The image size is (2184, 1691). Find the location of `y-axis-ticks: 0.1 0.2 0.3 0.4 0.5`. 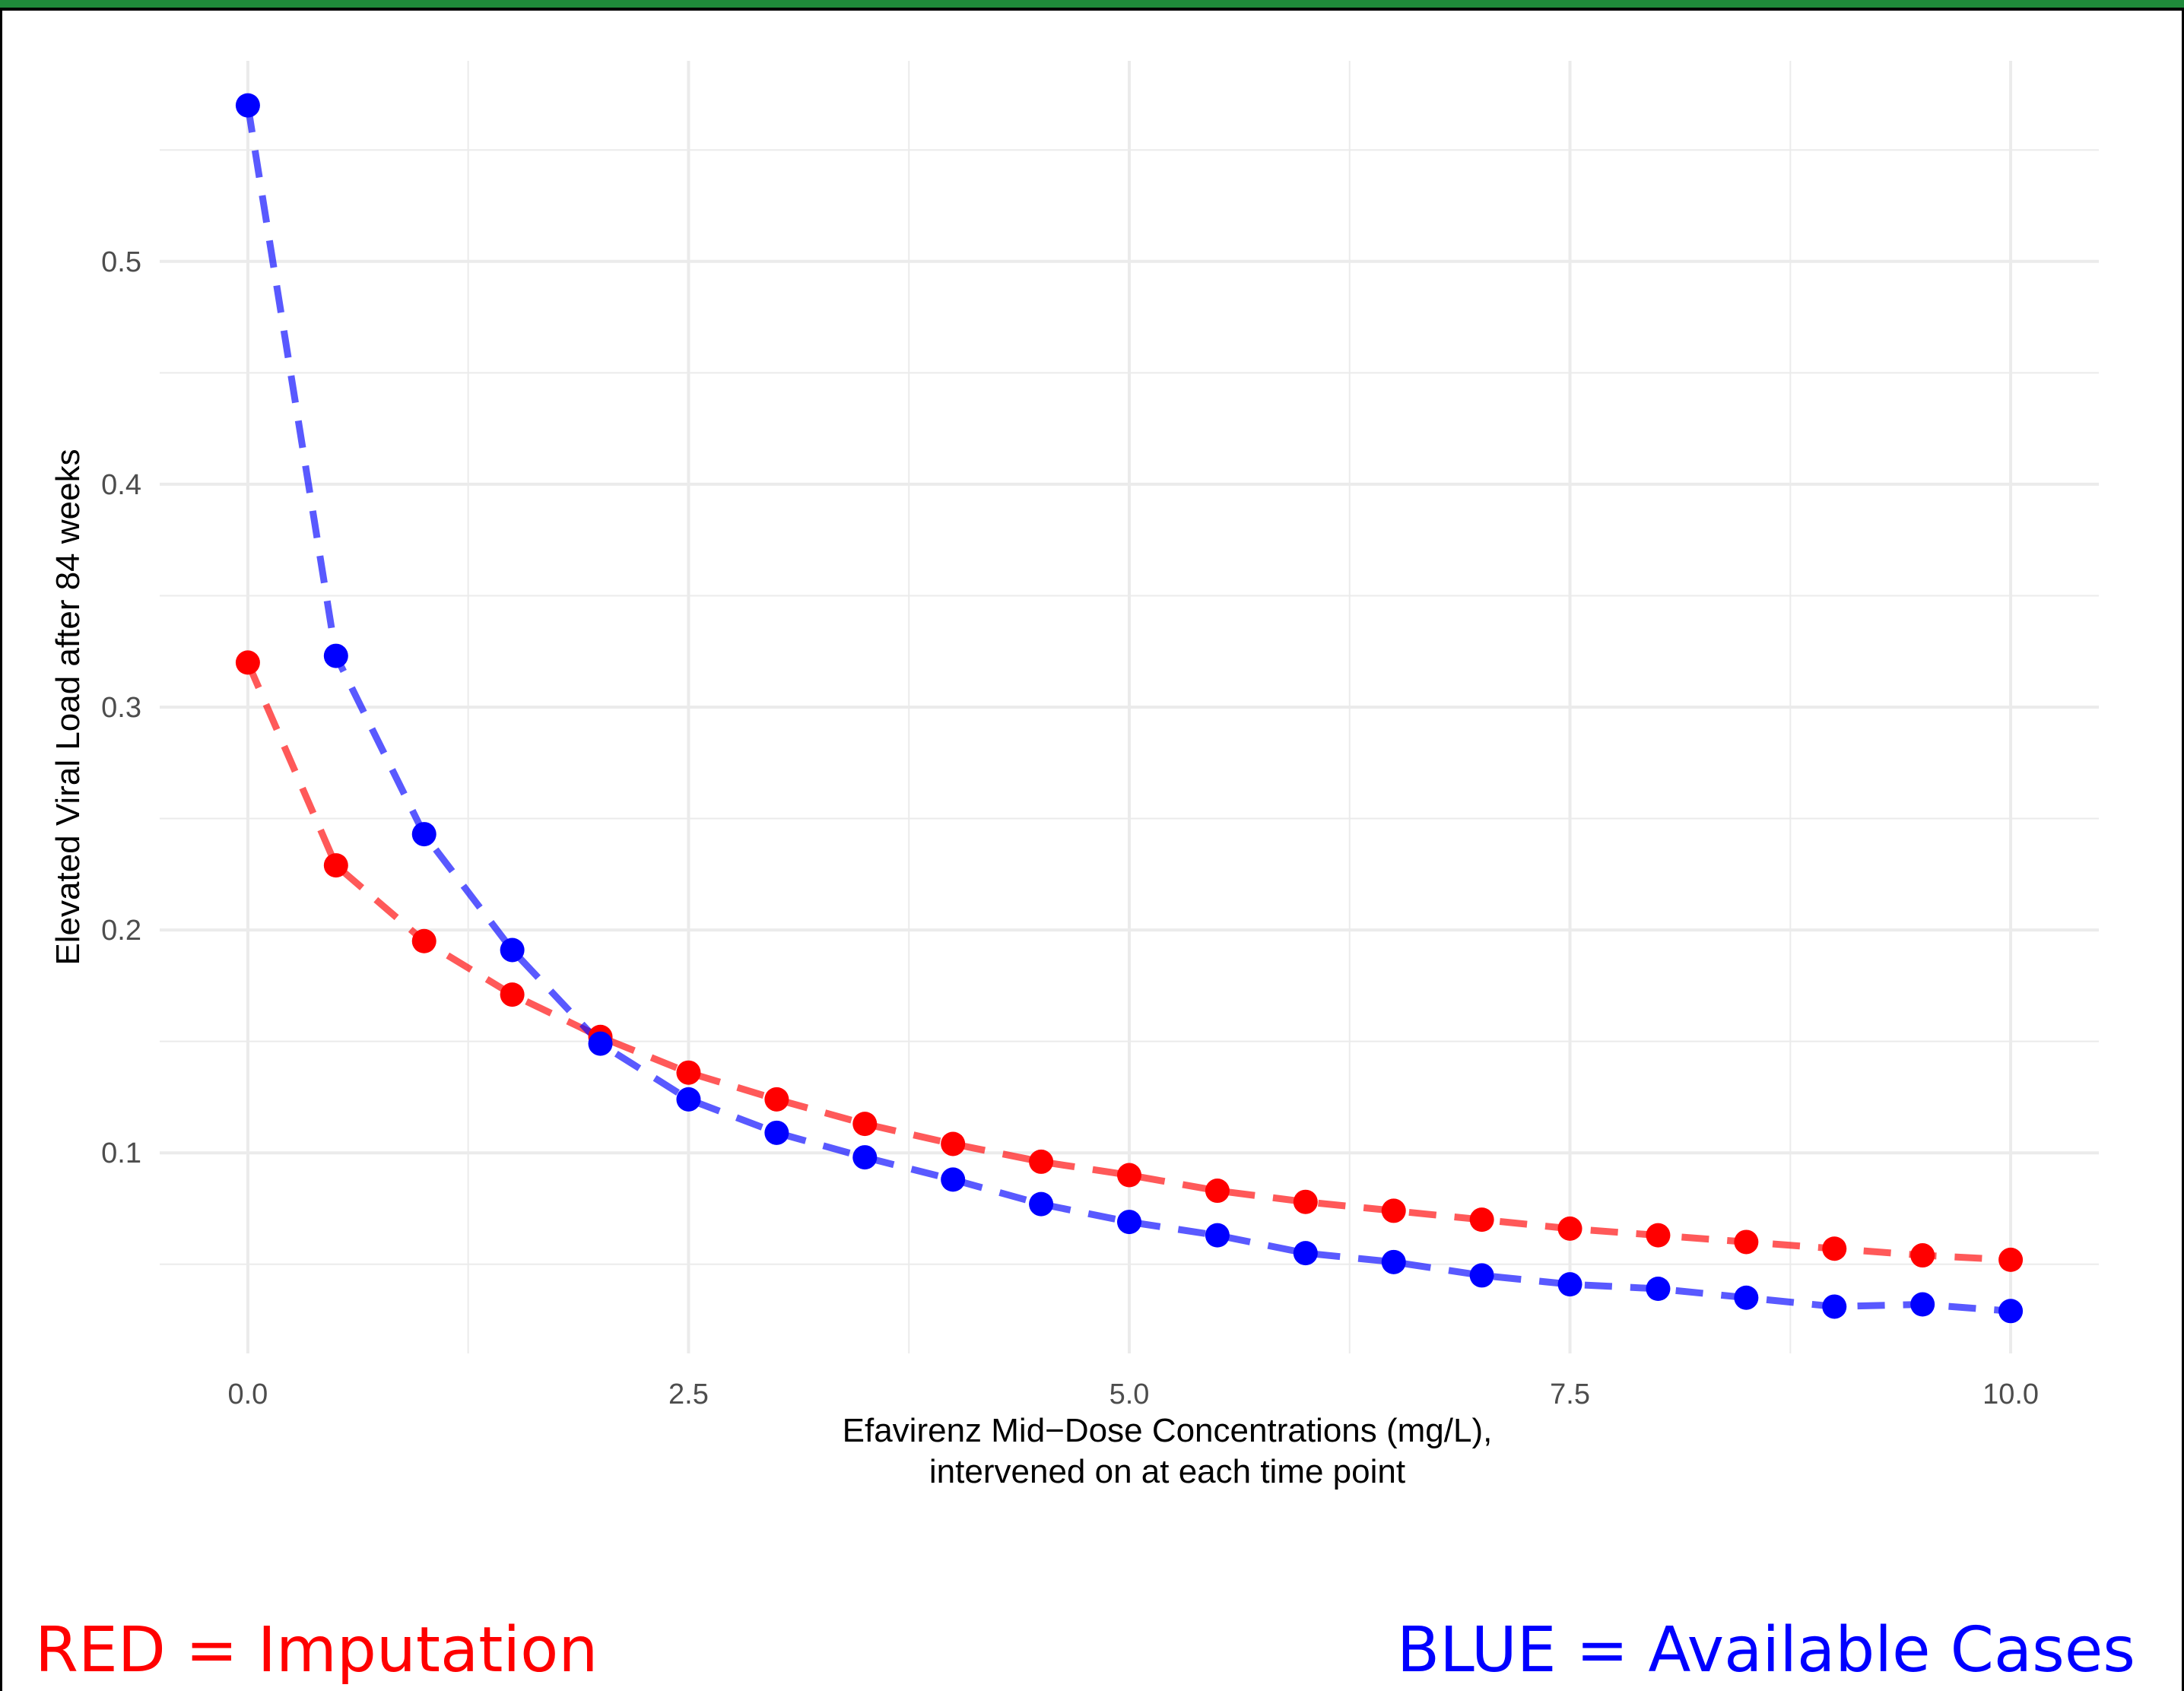

y-axis-ticks: 0.1 0.2 0.3 0.4 0.5 is located at coordinates (121, 707).